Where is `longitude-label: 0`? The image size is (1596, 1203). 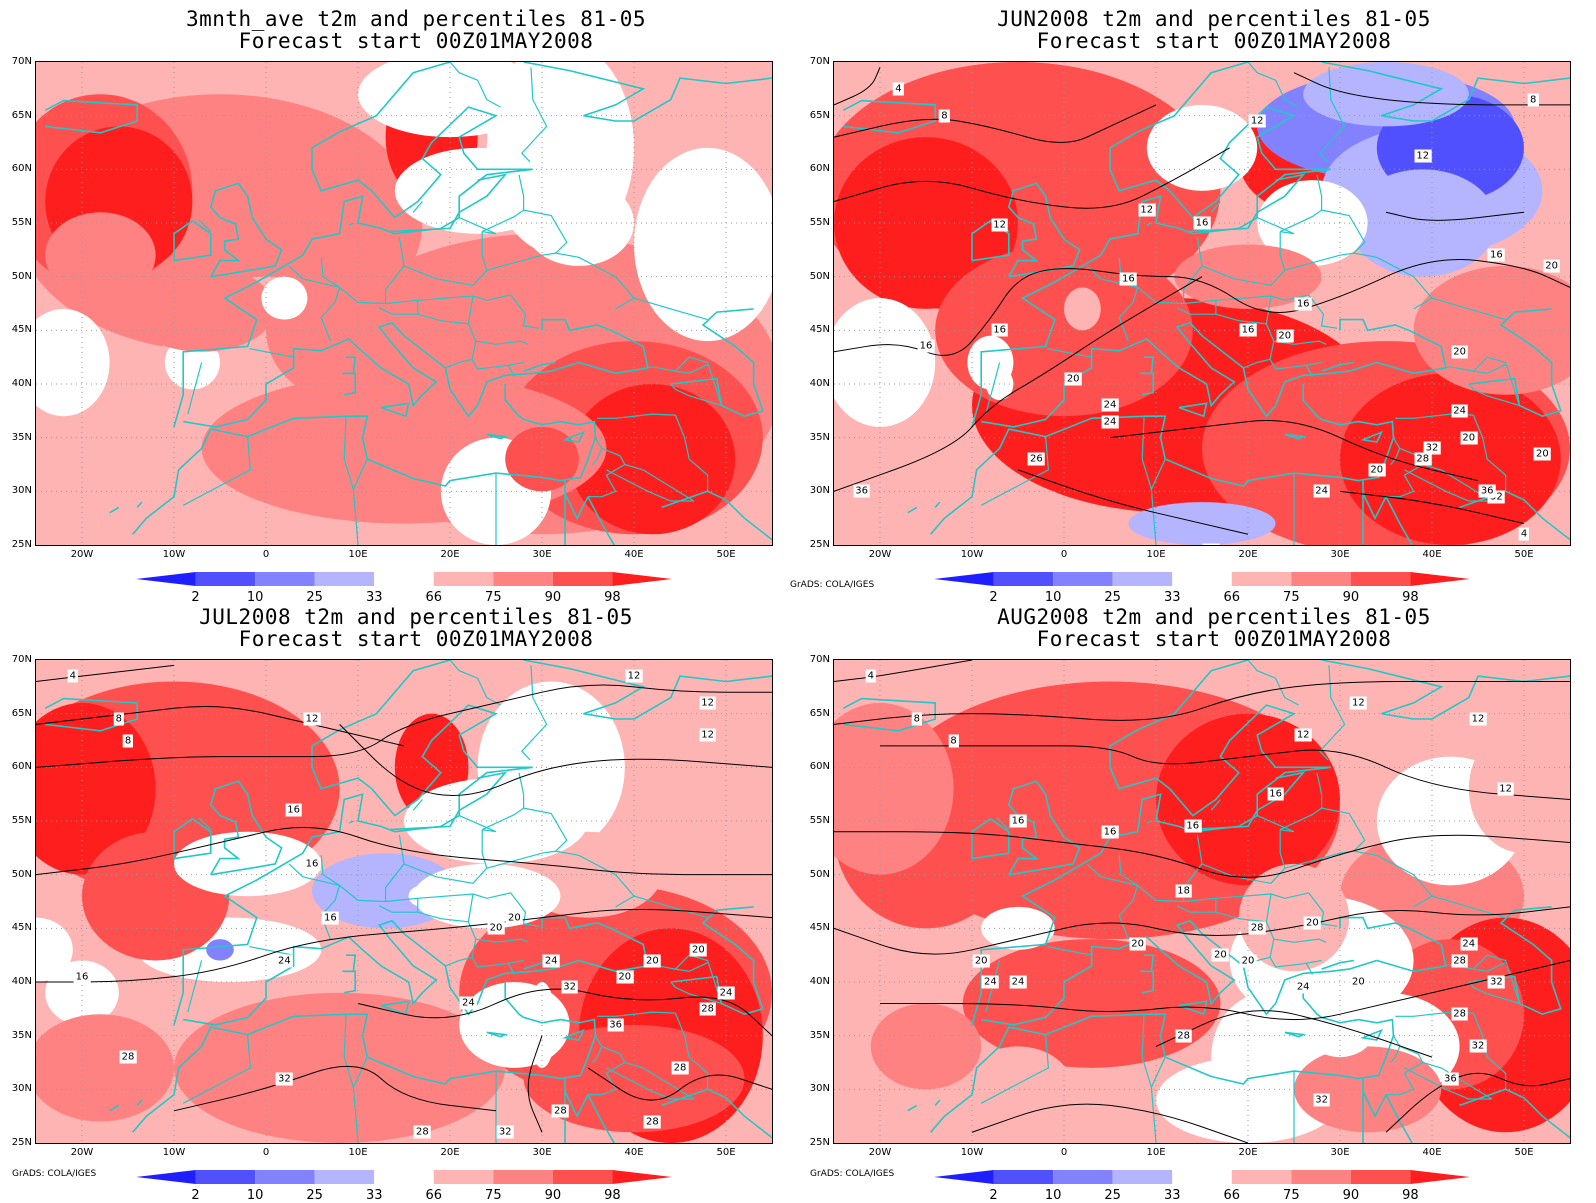
longitude-label: 0 is located at coordinates (266, 1152).